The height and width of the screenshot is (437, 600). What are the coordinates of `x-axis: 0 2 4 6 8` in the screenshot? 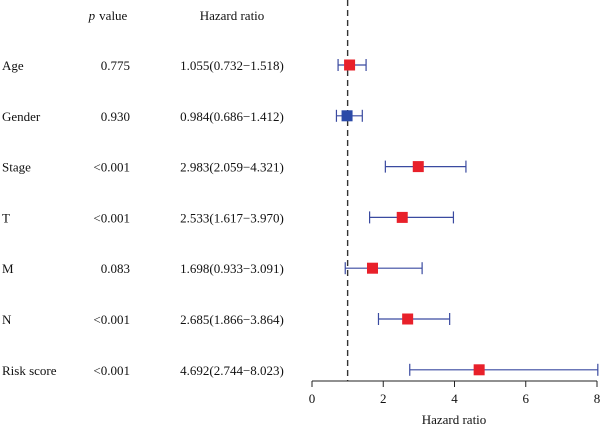 It's located at (454, 393).